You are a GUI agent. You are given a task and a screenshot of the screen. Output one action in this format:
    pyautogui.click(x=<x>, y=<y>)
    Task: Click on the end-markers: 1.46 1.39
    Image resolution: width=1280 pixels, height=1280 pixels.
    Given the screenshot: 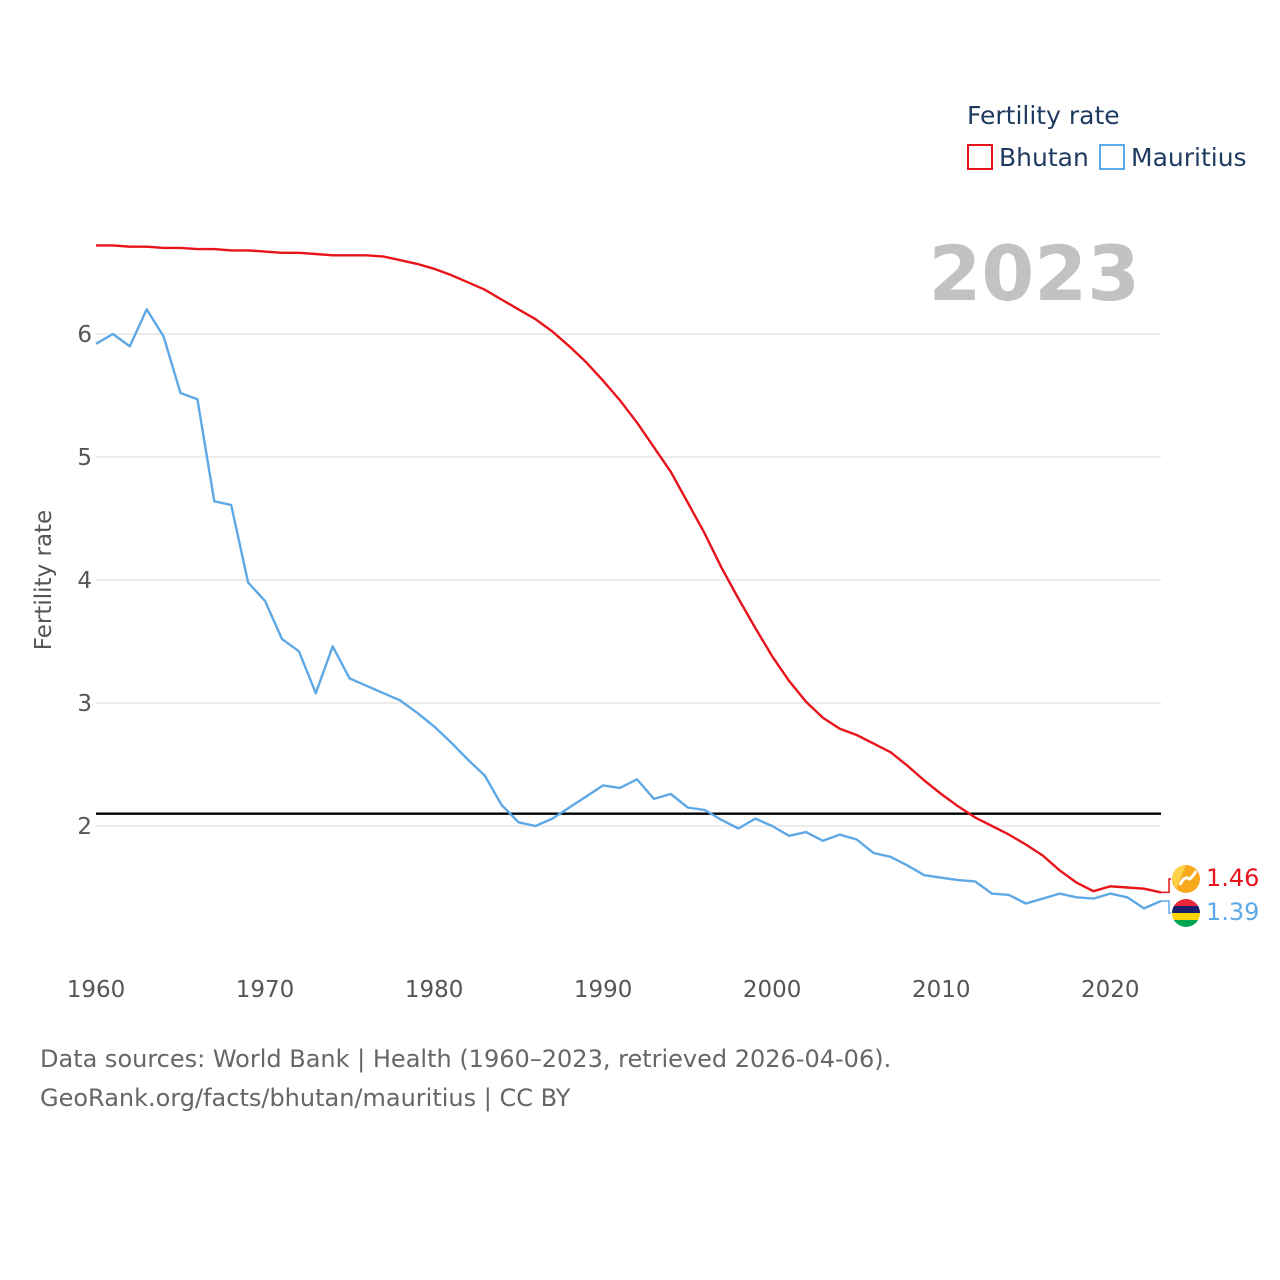 What is the action you would take?
    pyautogui.click(x=1210, y=895)
    